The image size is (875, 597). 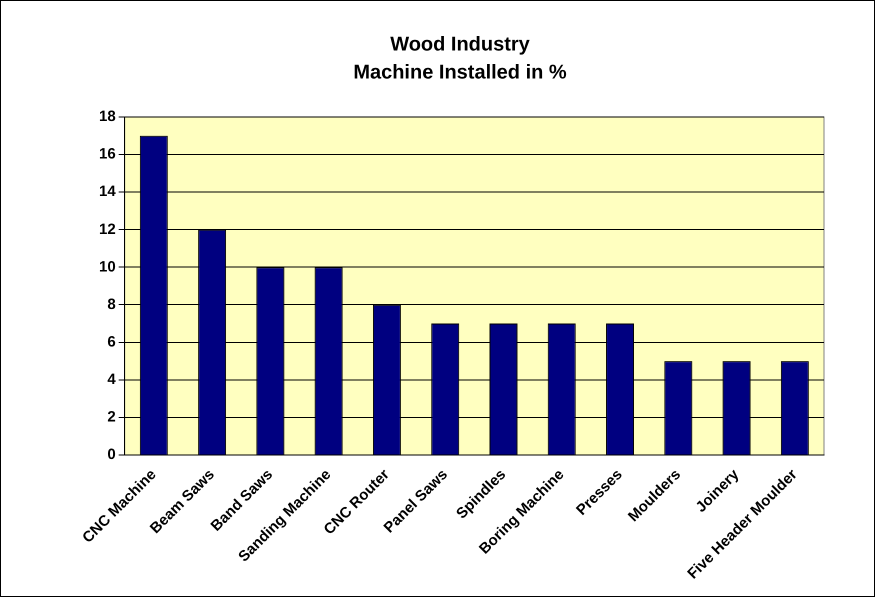 What do you see at coordinates (111, 341) in the screenshot?
I see `y-tick-label: 6` at bounding box center [111, 341].